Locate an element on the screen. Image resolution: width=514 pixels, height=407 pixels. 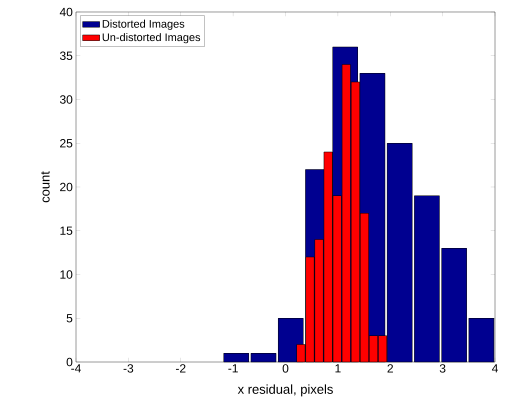
x-tick-label: 0 is located at coordinates (285, 368).